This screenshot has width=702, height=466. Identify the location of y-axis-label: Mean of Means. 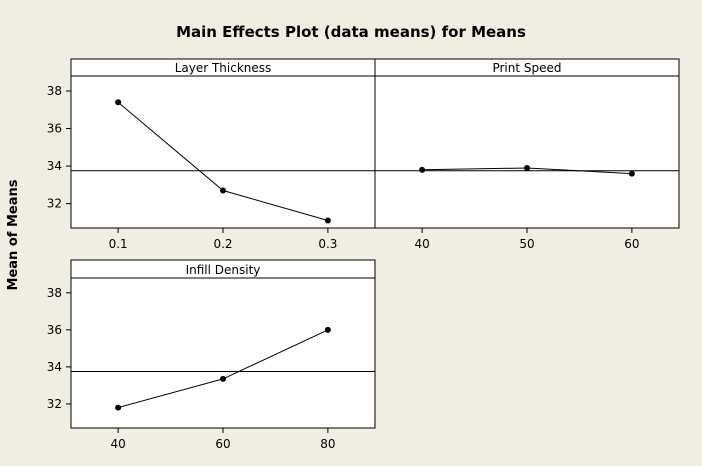
(13, 234).